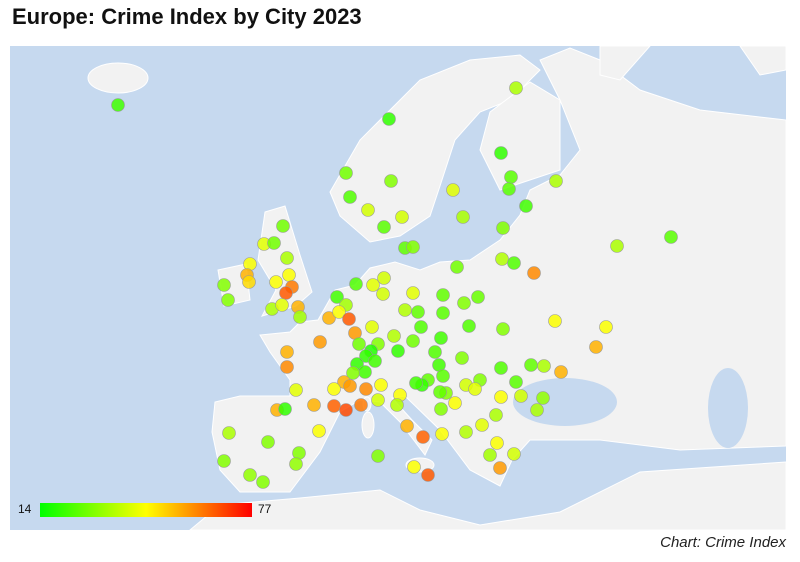 This screenshot has height=562, width=800. Describe the element at coordinates (723, 542) in the screenshot. I see `source: Chart: Crime Index` at that location.